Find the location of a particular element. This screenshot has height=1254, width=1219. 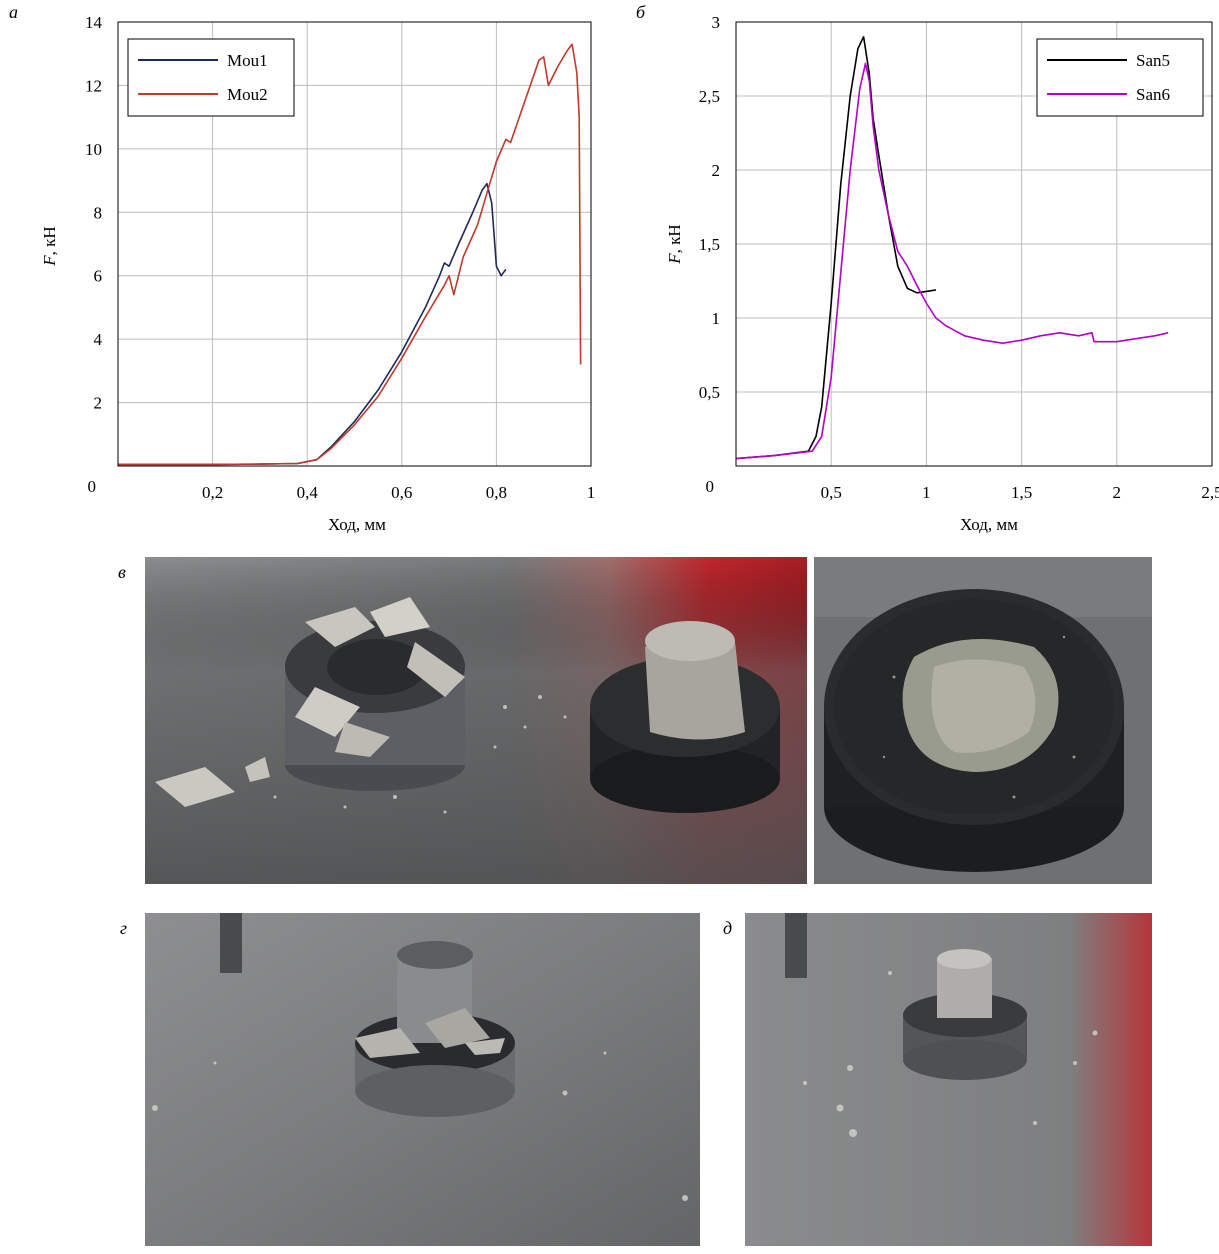

chartB-origin-label: 0 is located at coordinates (710, 486).